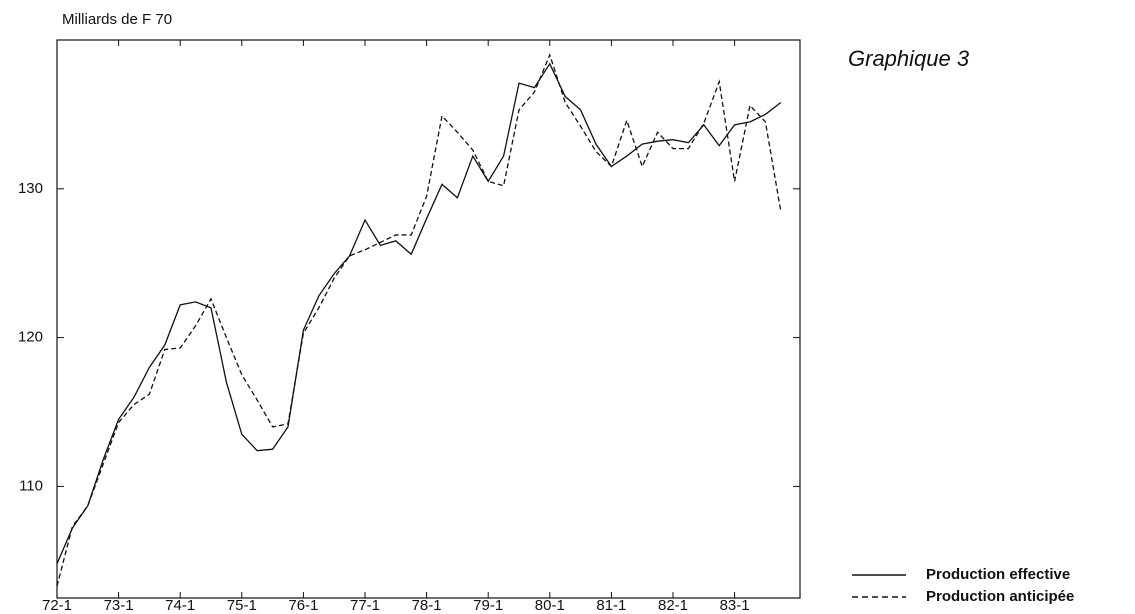 This screenshot has width=1135, height=614. I want to click on legend-label: Production effective, so click(998, 574).